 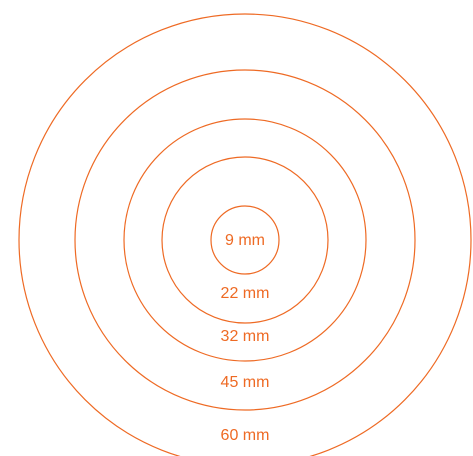 I want to click on ring-9mm, so click(x=245, y=240).